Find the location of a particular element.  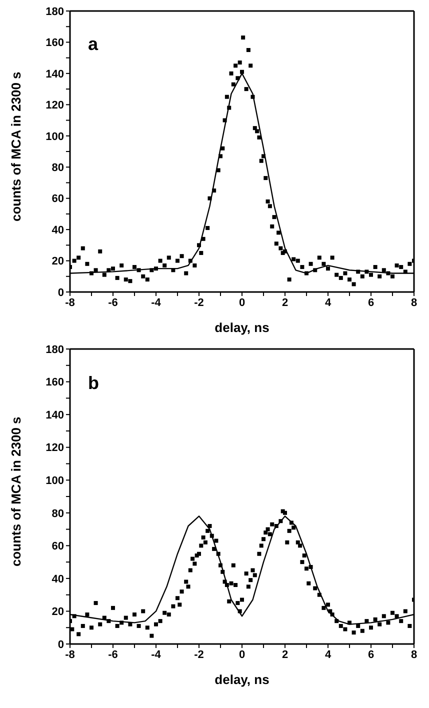

annotation: b is located at coordinates (93, 383).